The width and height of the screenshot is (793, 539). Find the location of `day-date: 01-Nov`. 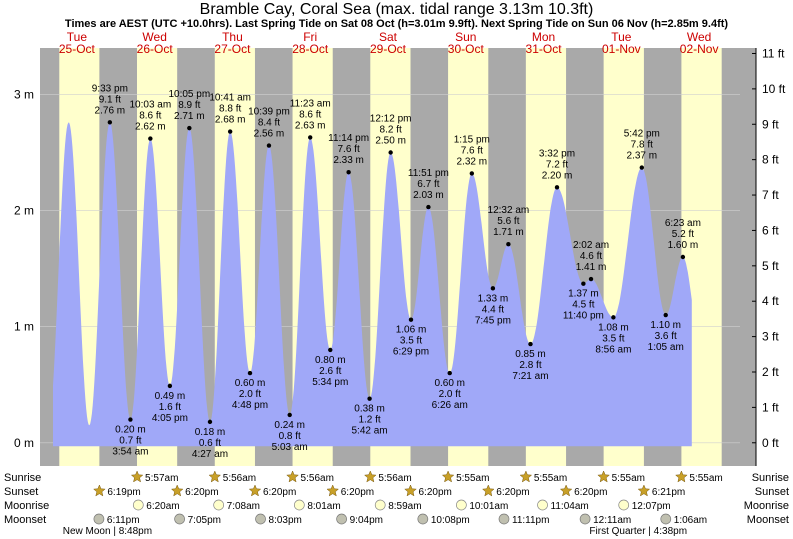

day-date: 01-Nov is located at coordinates (621, 49).